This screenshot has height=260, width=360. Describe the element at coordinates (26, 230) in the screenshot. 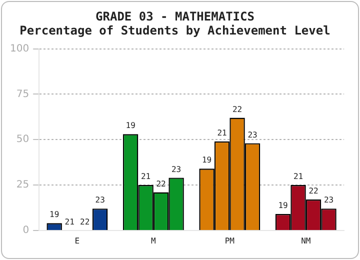

I see `y-tick-label: 0` at that location.